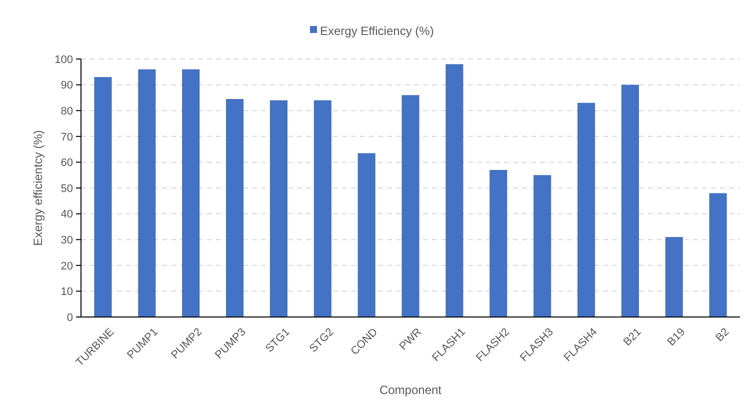 This screenshot has width=744, height=407. Describe the element at coordinates (38, 188) in the screenshot. I see `y-axis-title: Exergy efficientcy (%)` at that location.